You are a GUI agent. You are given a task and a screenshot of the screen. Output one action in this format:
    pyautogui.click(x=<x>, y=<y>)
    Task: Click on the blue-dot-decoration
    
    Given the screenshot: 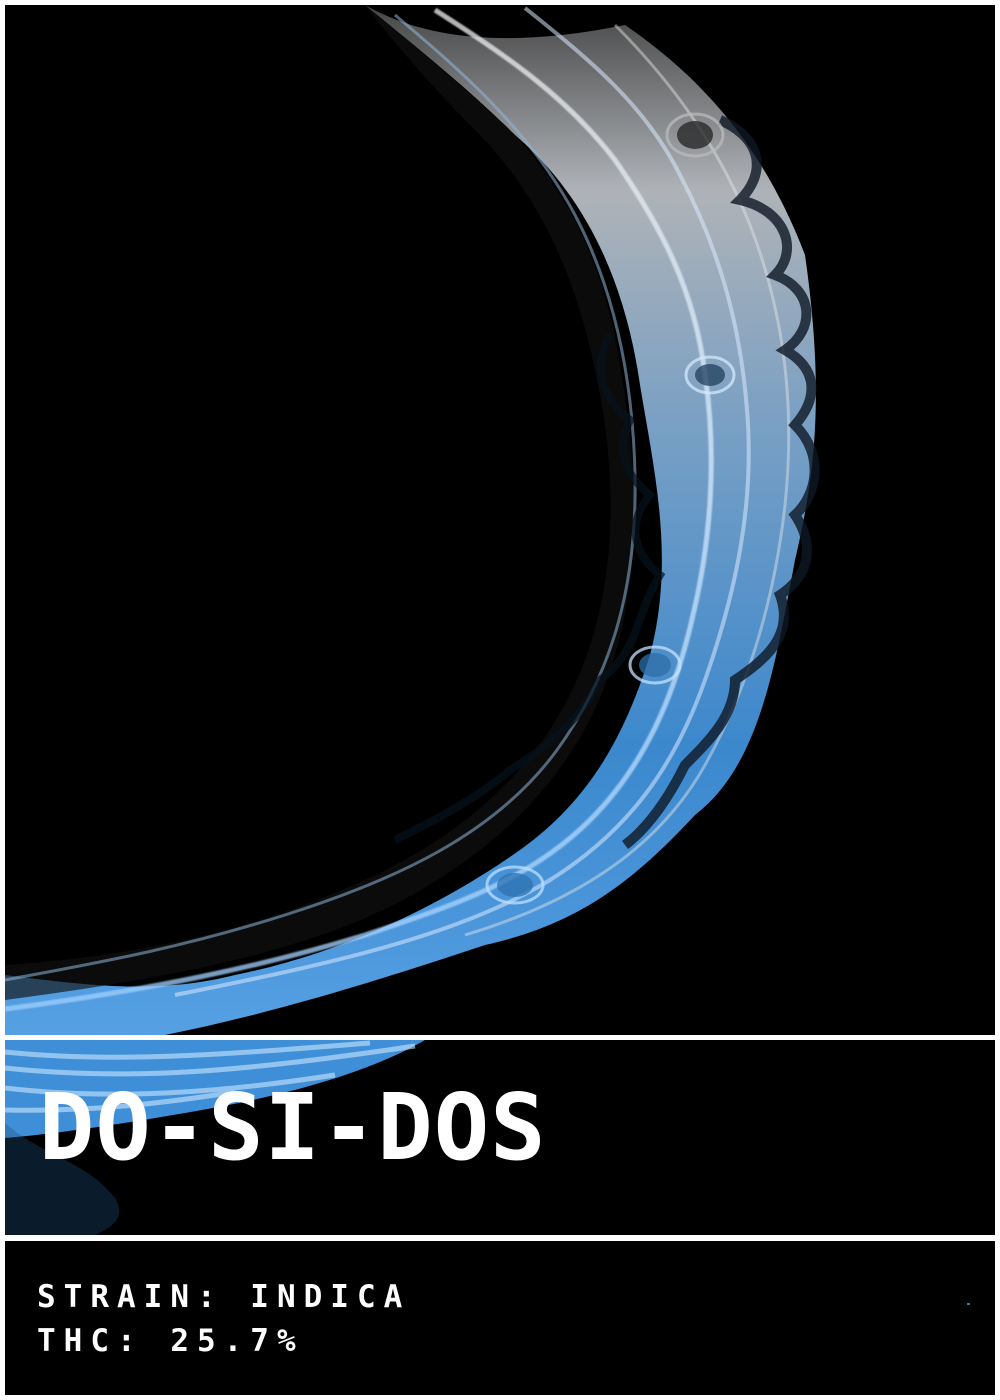 What is the action you would take?
    pyautogui.click(x=968, y=1304)
    